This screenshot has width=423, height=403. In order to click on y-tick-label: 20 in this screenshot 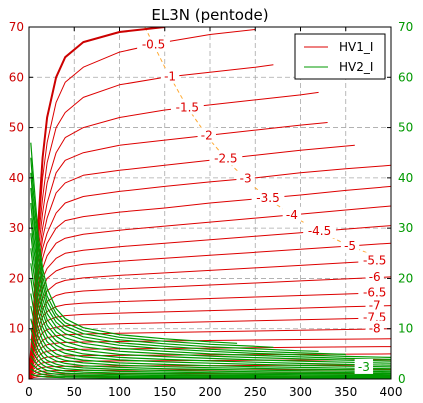, I will do `click(16, 278)`.